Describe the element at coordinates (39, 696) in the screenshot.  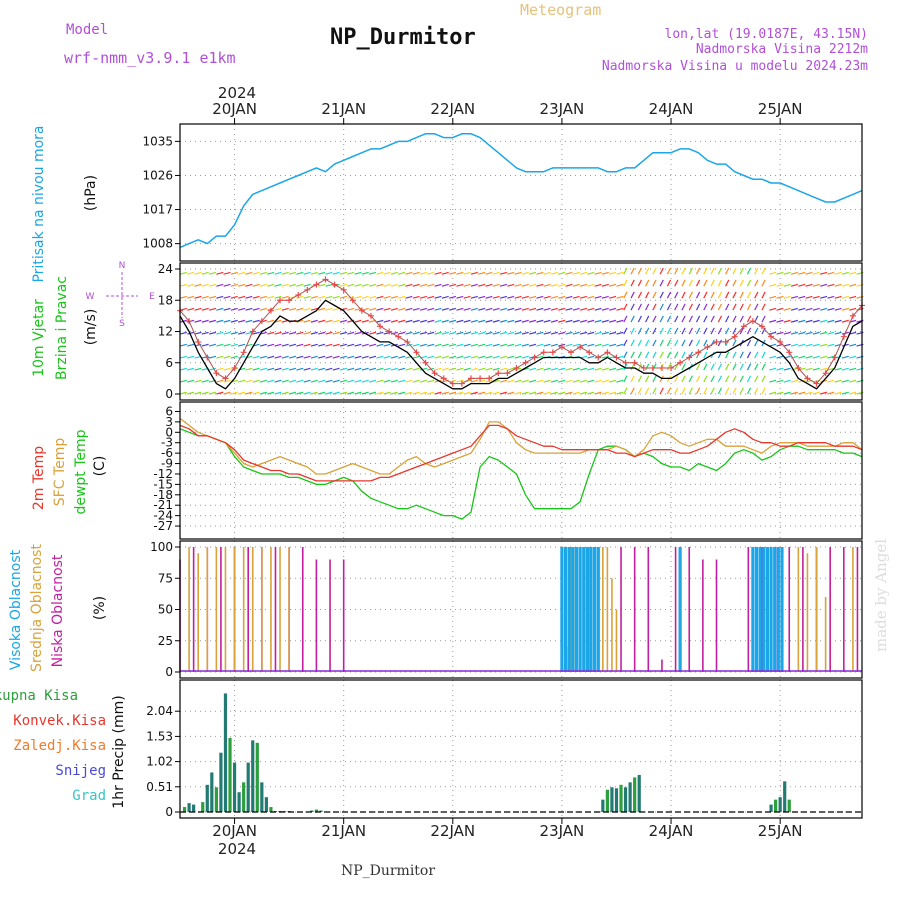
I see `precip-legend-total: Ukupna Kisa` at that location.